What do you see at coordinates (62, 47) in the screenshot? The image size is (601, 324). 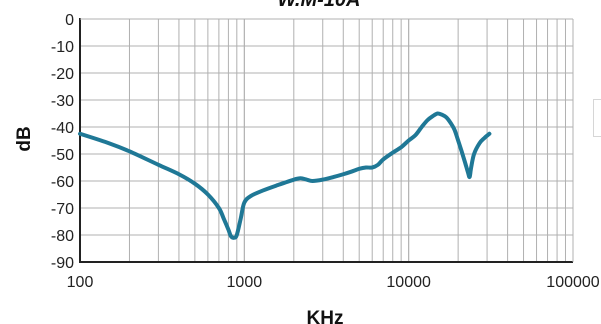 I see `y-tick-label: -10` at bounding box center [62, 47].